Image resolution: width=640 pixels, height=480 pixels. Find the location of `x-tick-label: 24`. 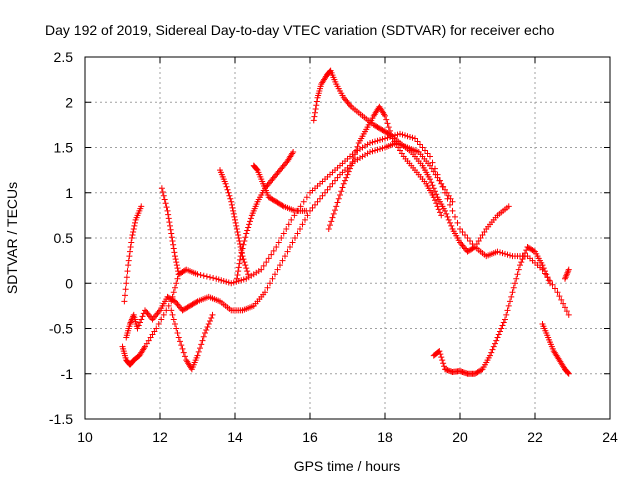

x-tick-label: 24 is located at coordinates (610, 437).